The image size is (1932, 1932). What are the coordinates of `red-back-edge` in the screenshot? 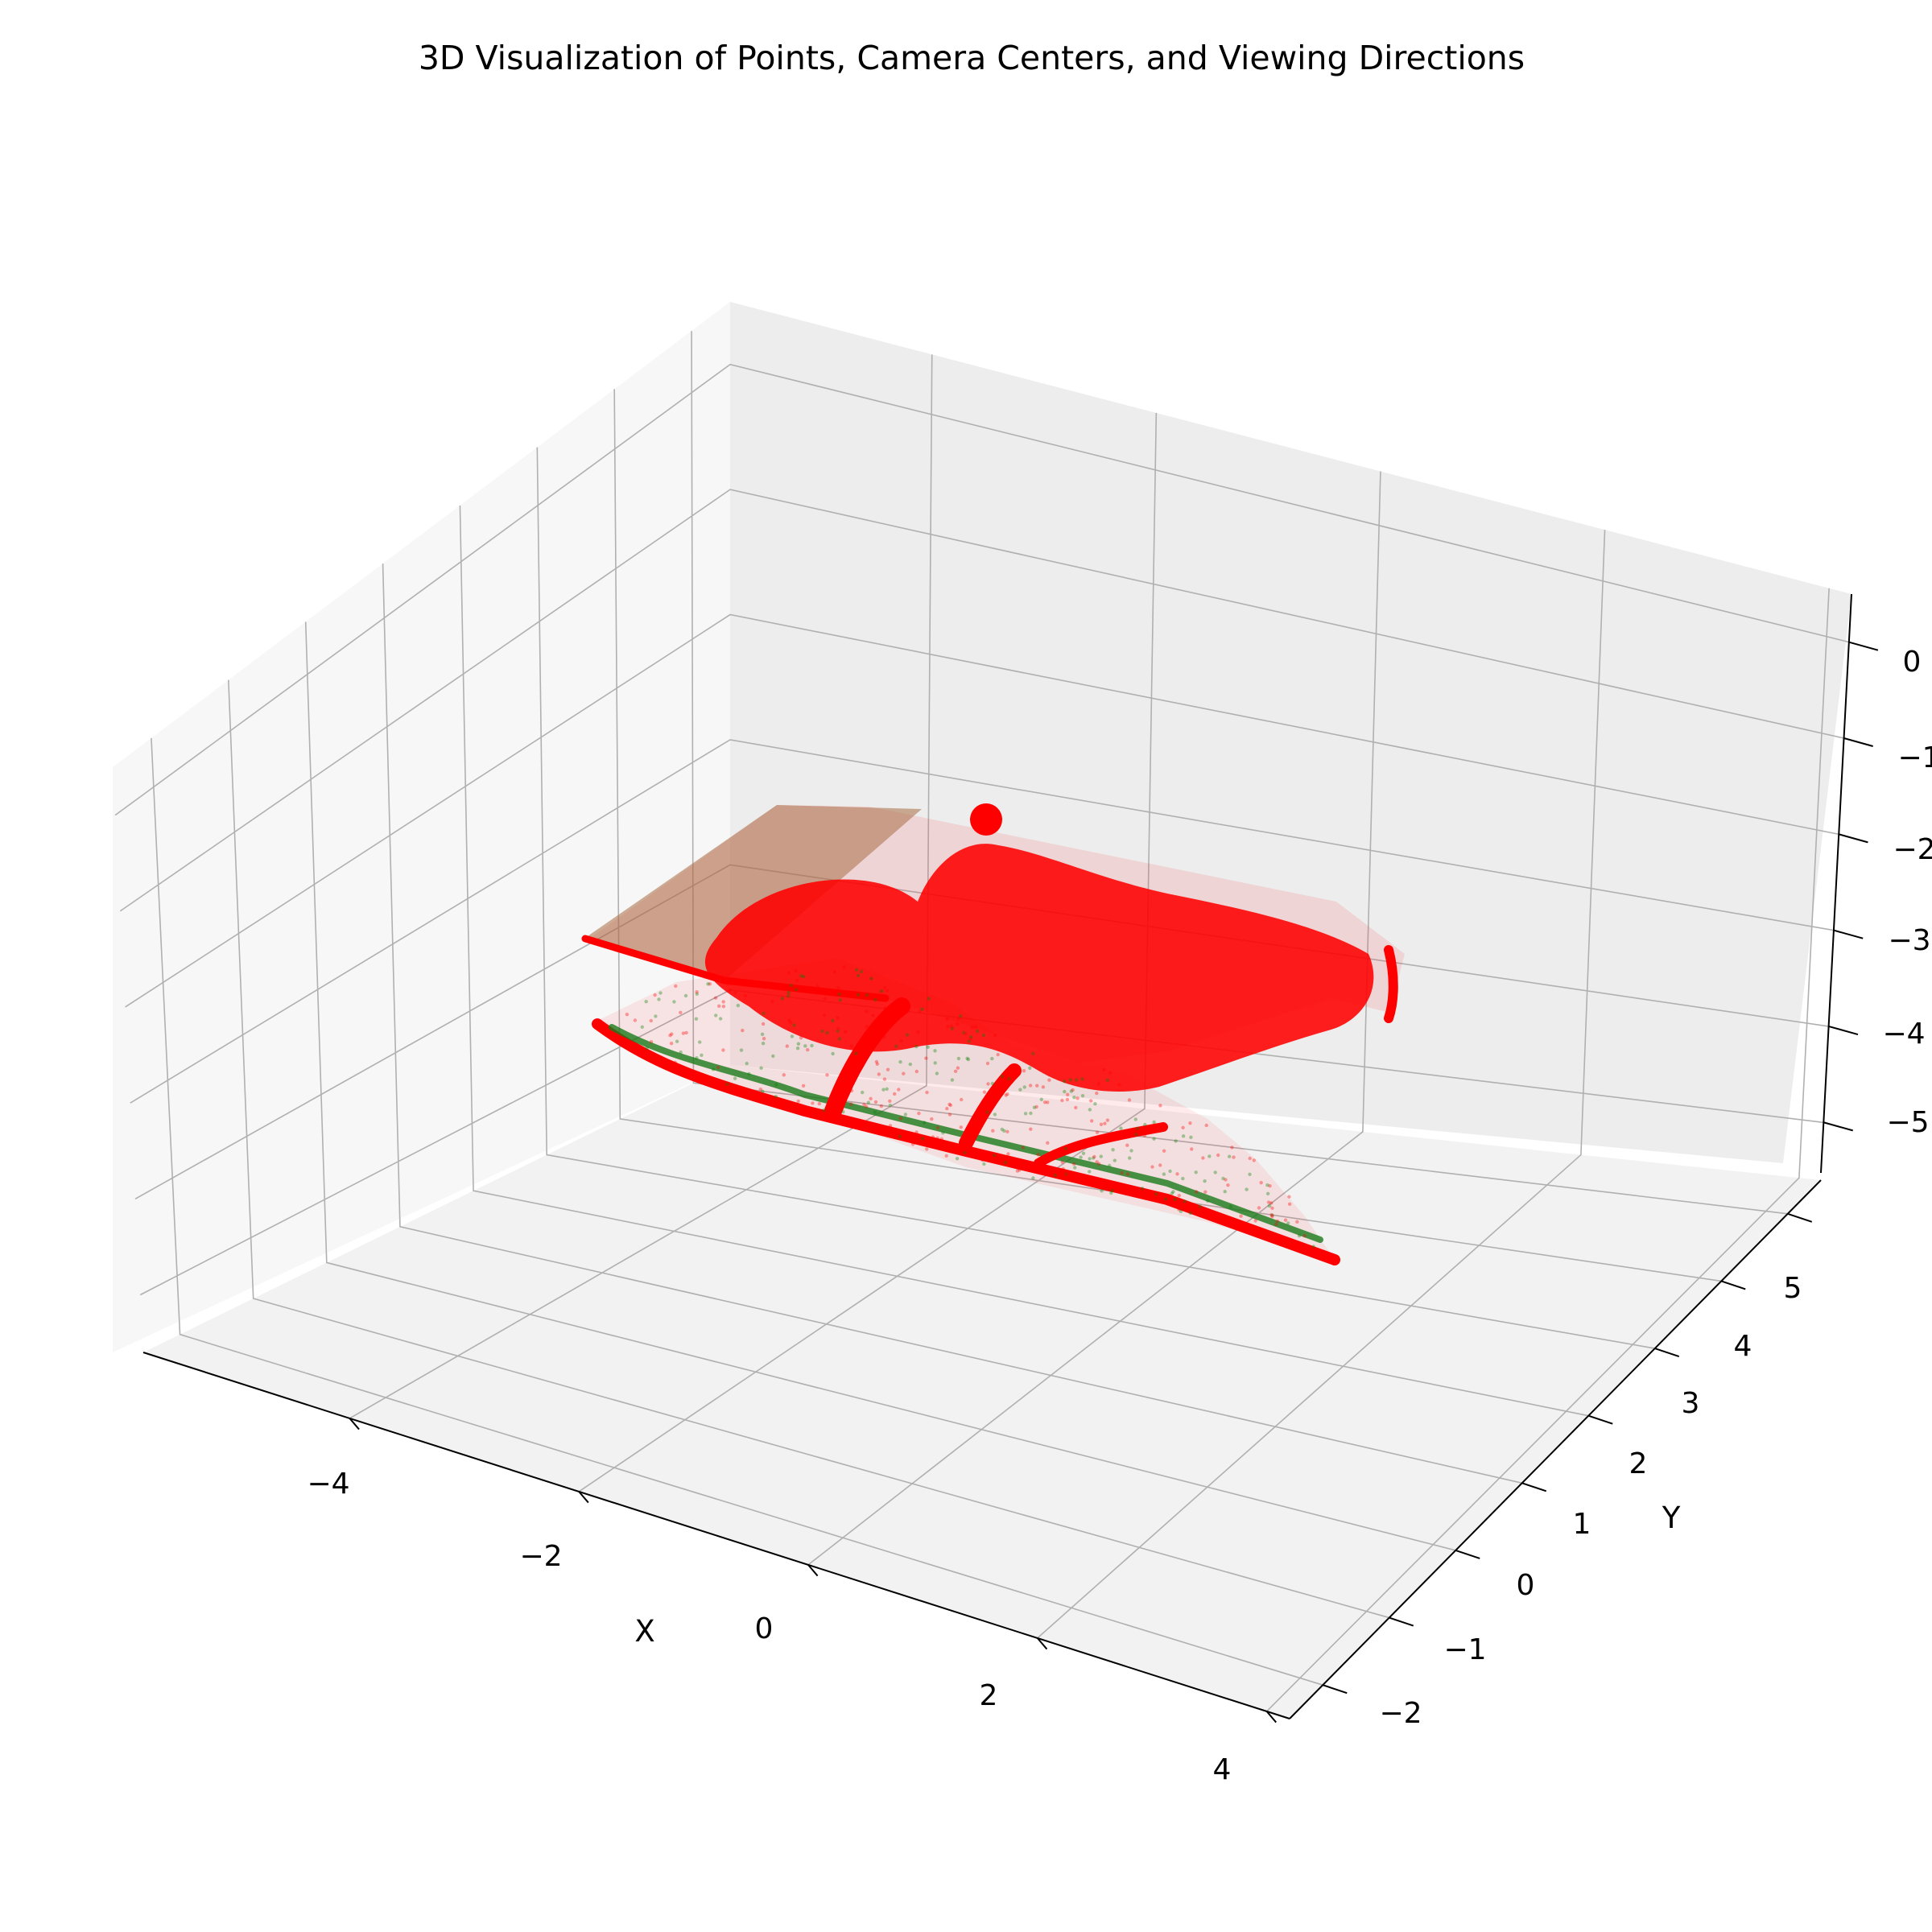 It's located at (735, 968).